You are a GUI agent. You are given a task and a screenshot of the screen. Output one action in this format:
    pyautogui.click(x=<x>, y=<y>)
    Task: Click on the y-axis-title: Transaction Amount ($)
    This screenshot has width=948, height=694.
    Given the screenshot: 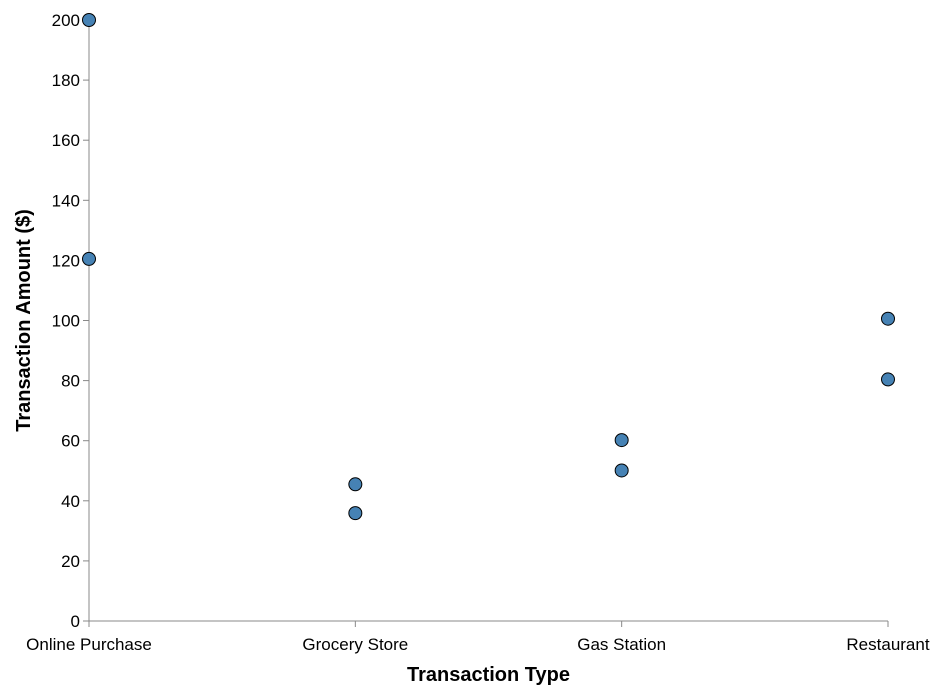 What is the action you would take?
    pyautogui.click(x=24, y=320)
    